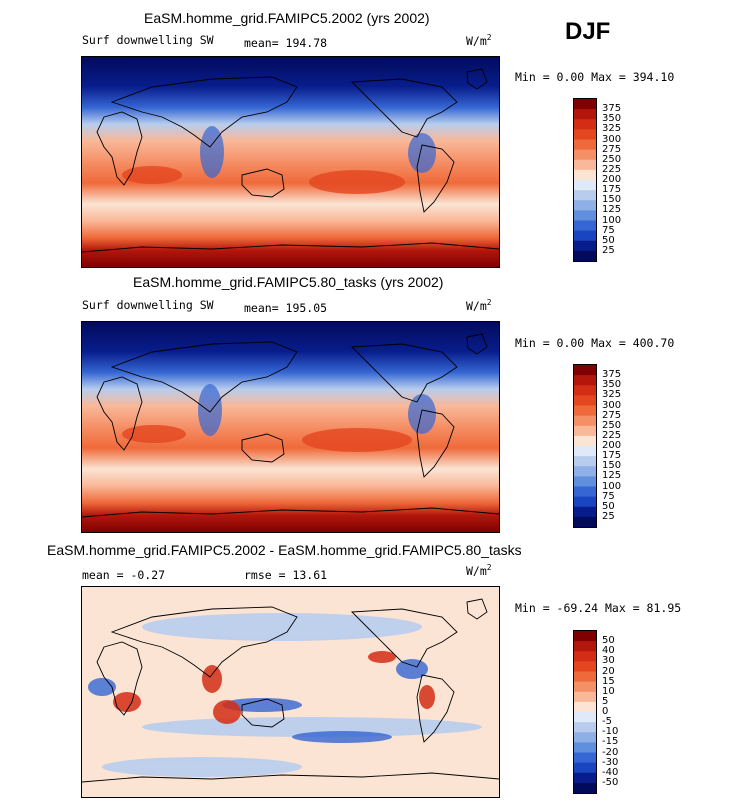 This screenshot has height=808, width=733. What do you see at coordinates (479, 40) in the screenshot?
I see `panel1-units: W/m2` at bounding box center [479, 40].